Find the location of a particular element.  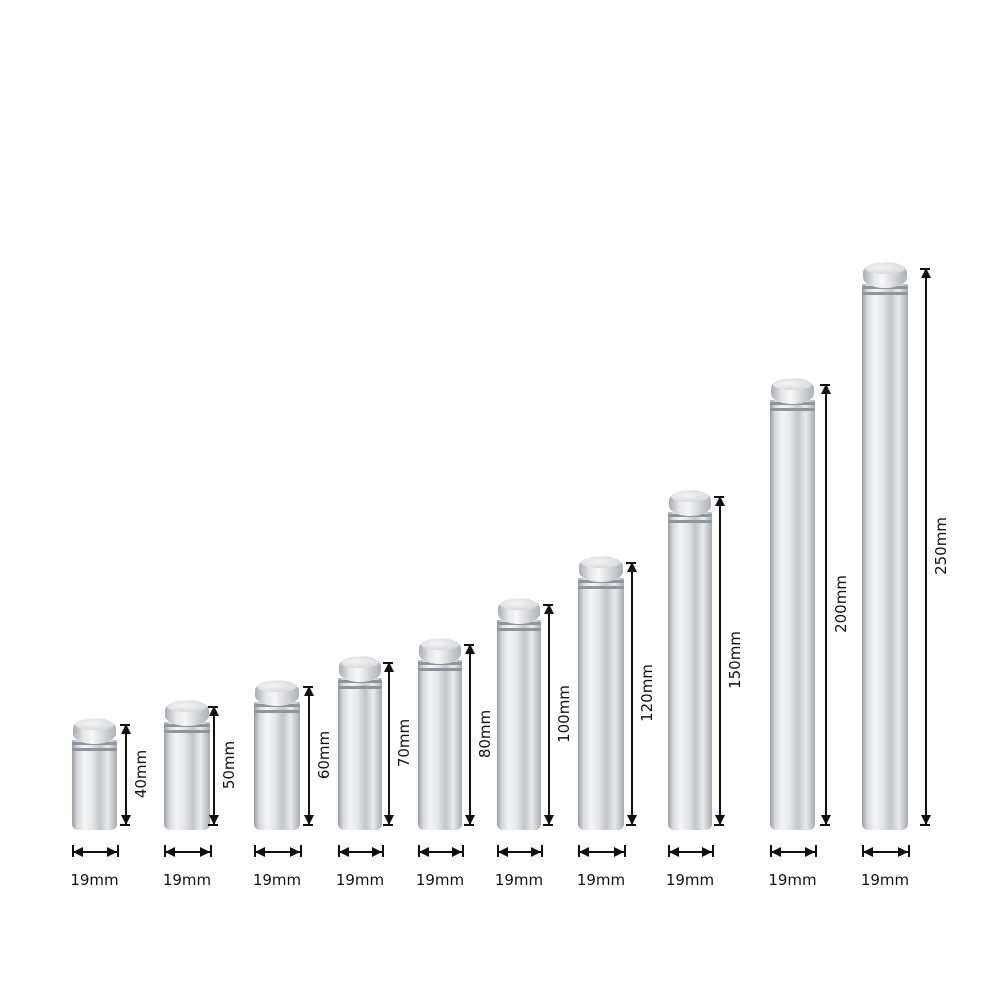

length-label: 150mm is located at coordinates (735, 660).